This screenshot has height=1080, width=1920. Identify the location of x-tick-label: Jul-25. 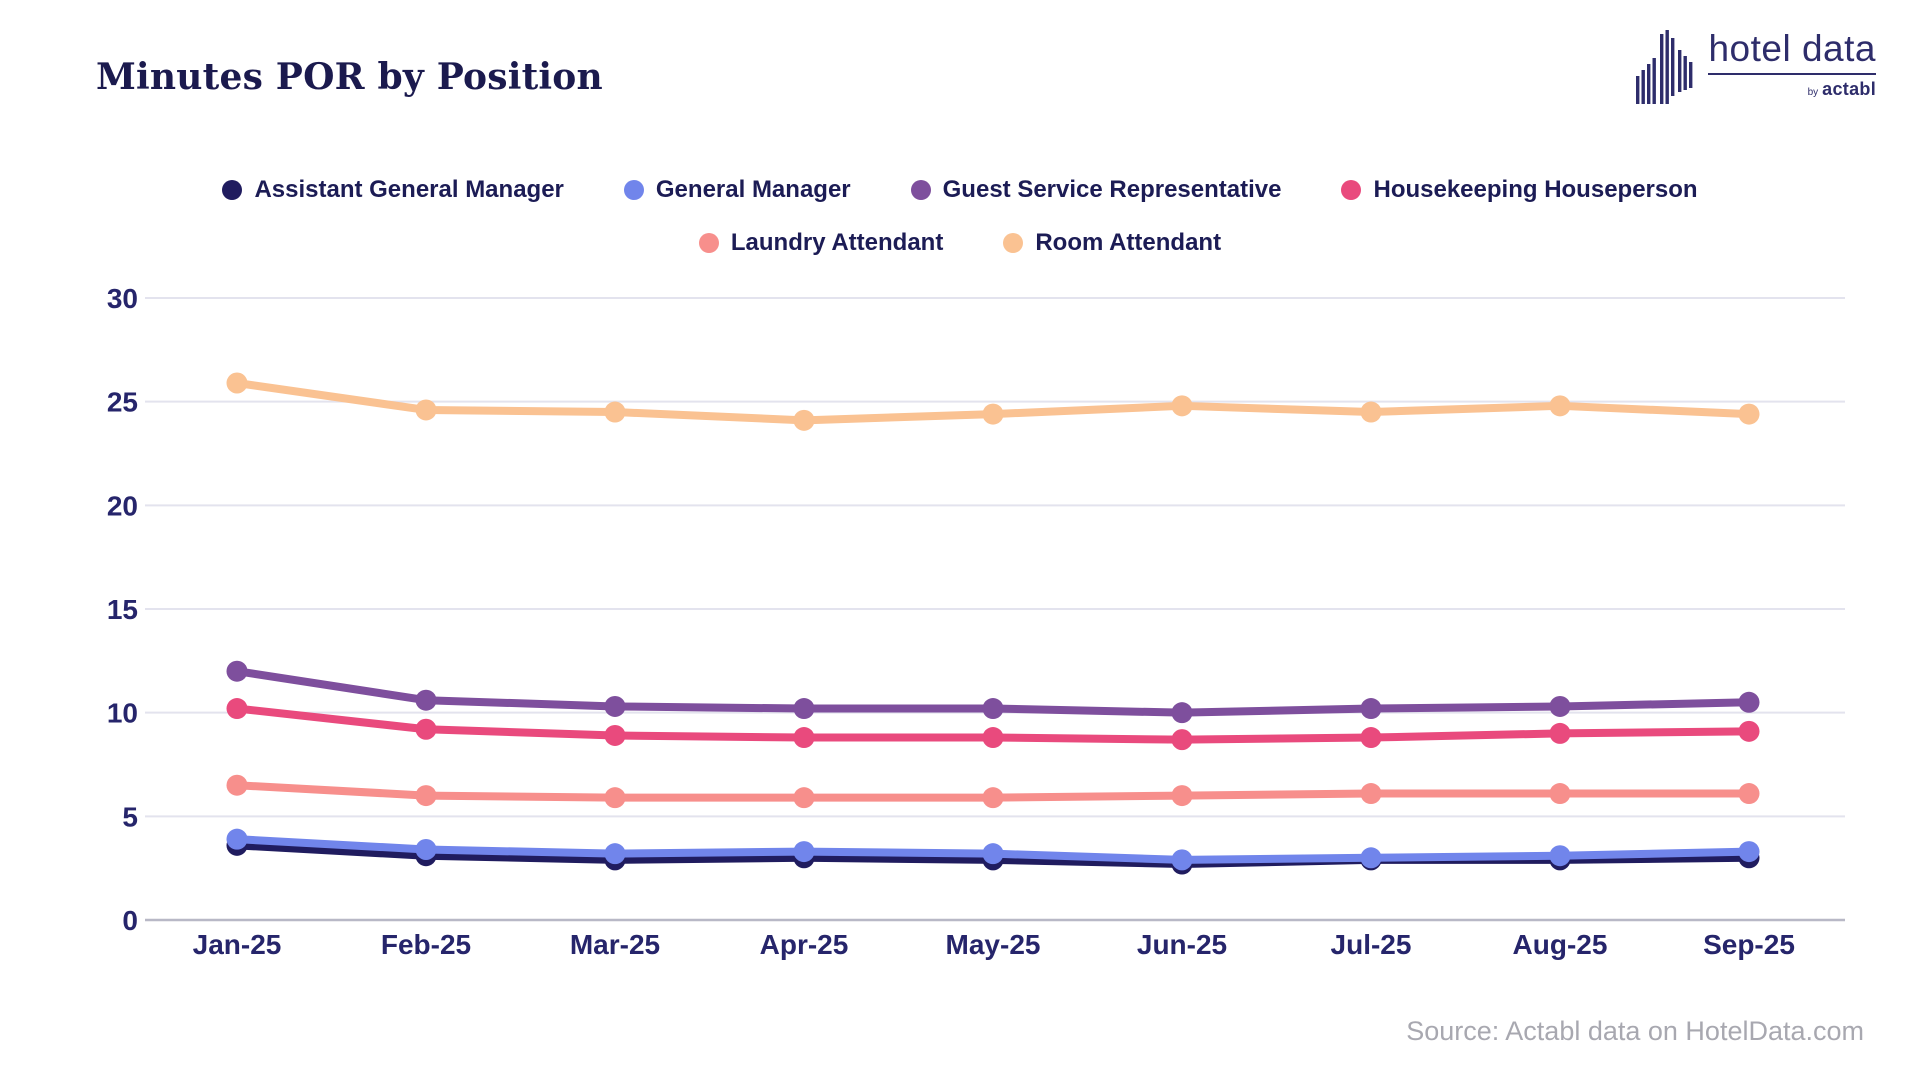
(1371, 944).